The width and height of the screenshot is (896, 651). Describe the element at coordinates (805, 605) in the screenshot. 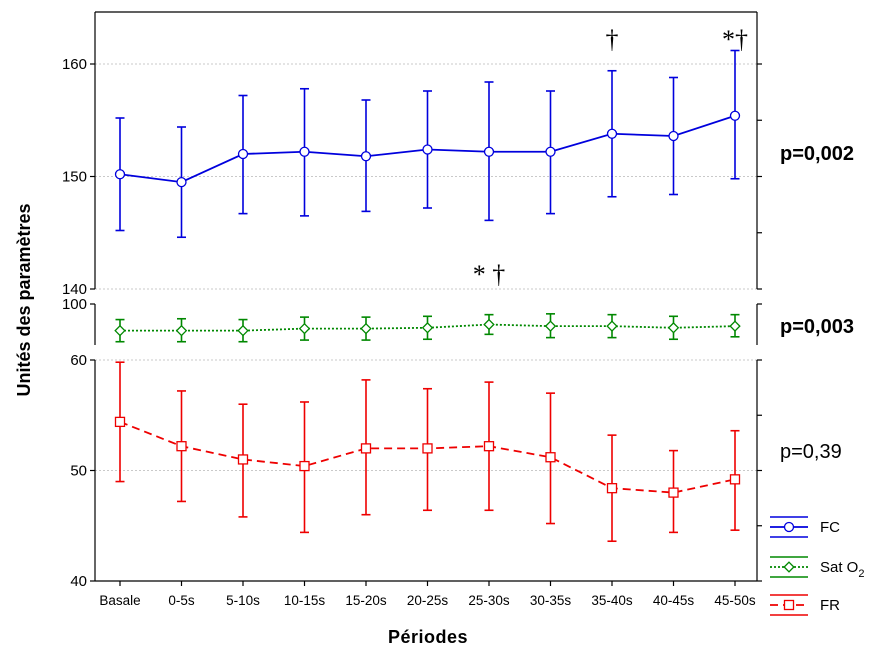

I see `legend-entry-2: FR` at that location.